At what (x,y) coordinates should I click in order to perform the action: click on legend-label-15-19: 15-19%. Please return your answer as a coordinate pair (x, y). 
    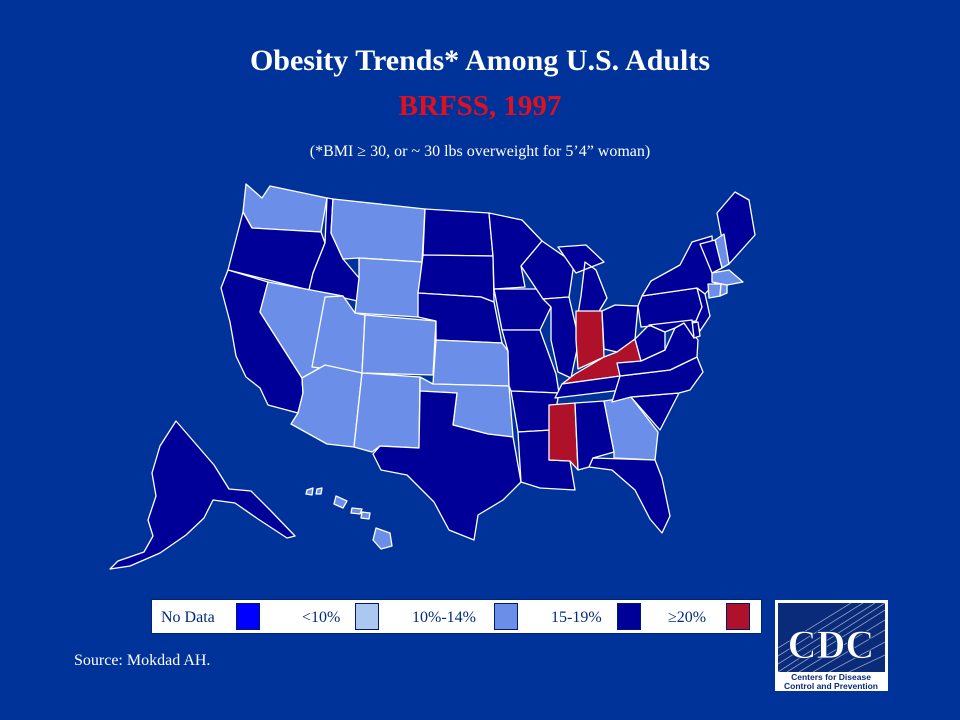
    Looking at the image, I should click on (576, 617).